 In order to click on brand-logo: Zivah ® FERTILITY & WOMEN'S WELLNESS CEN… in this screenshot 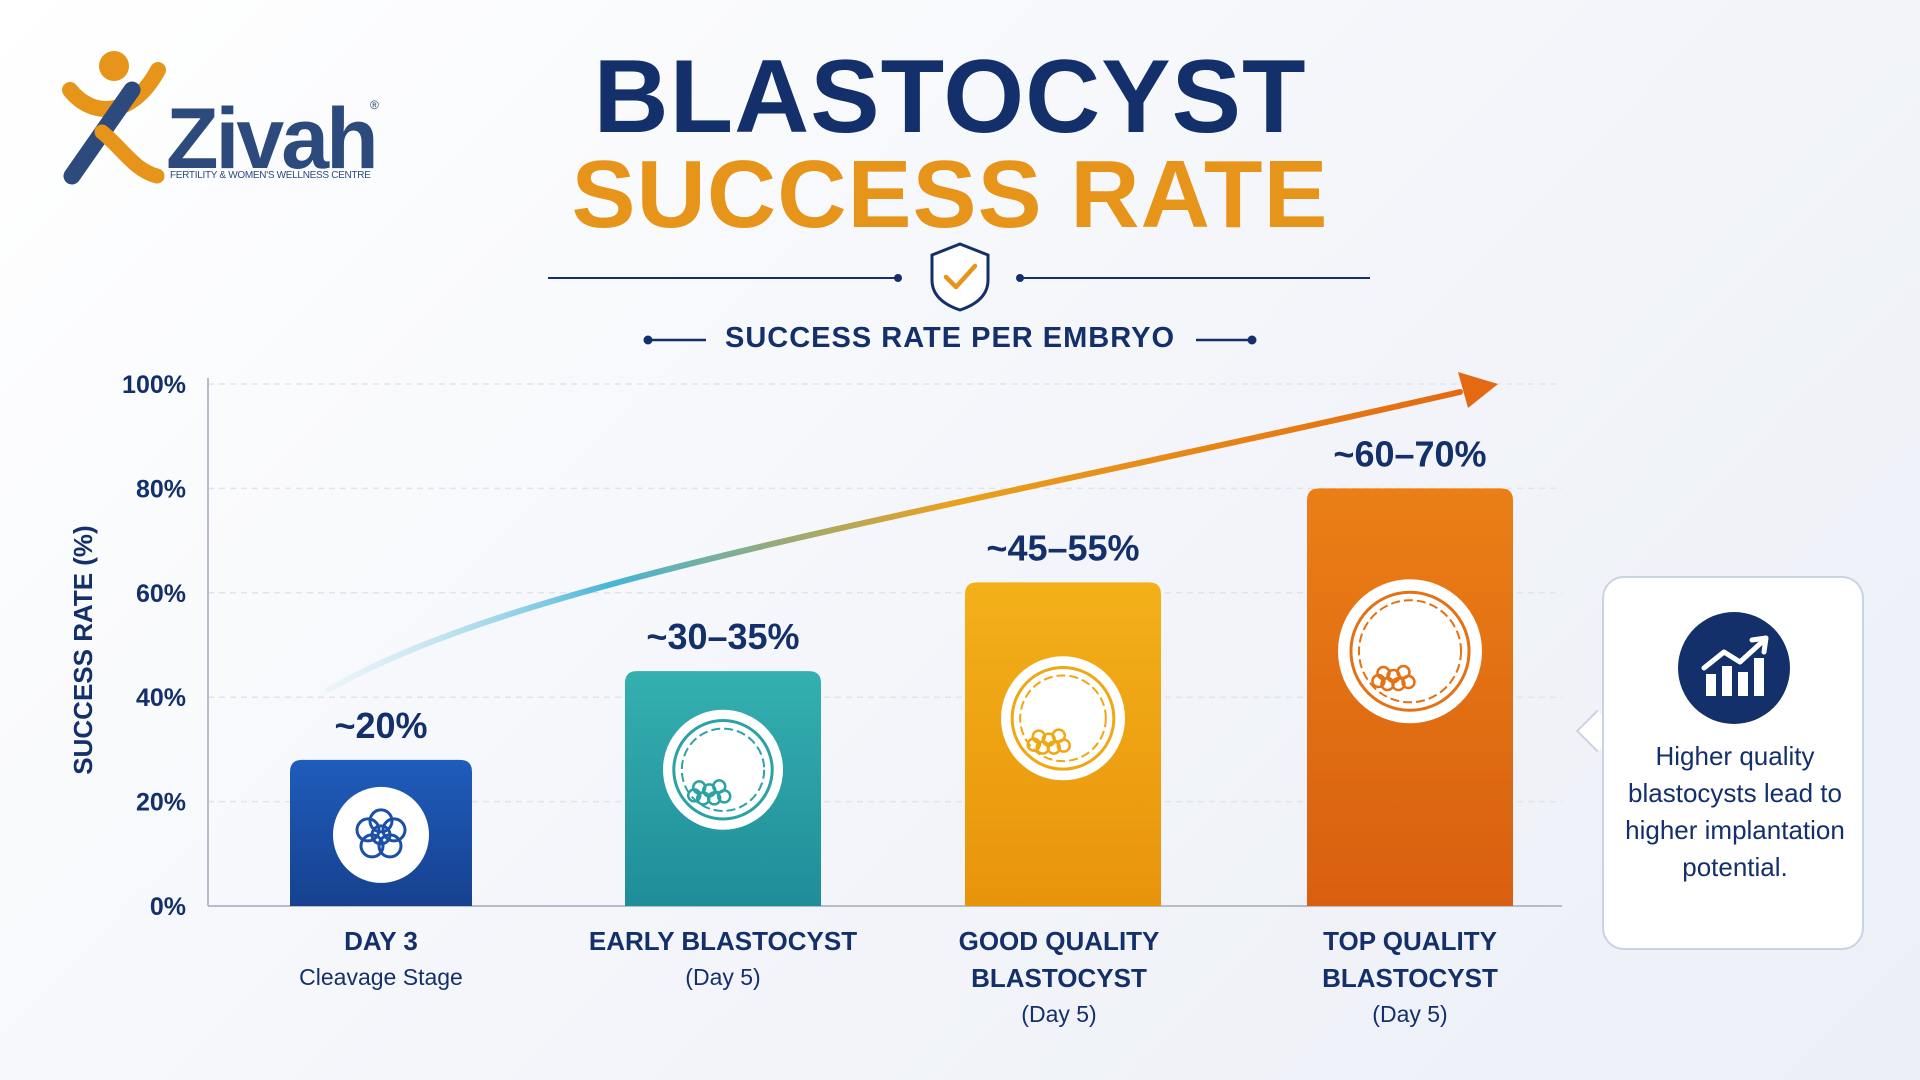, I will do `click(227, 118)`.